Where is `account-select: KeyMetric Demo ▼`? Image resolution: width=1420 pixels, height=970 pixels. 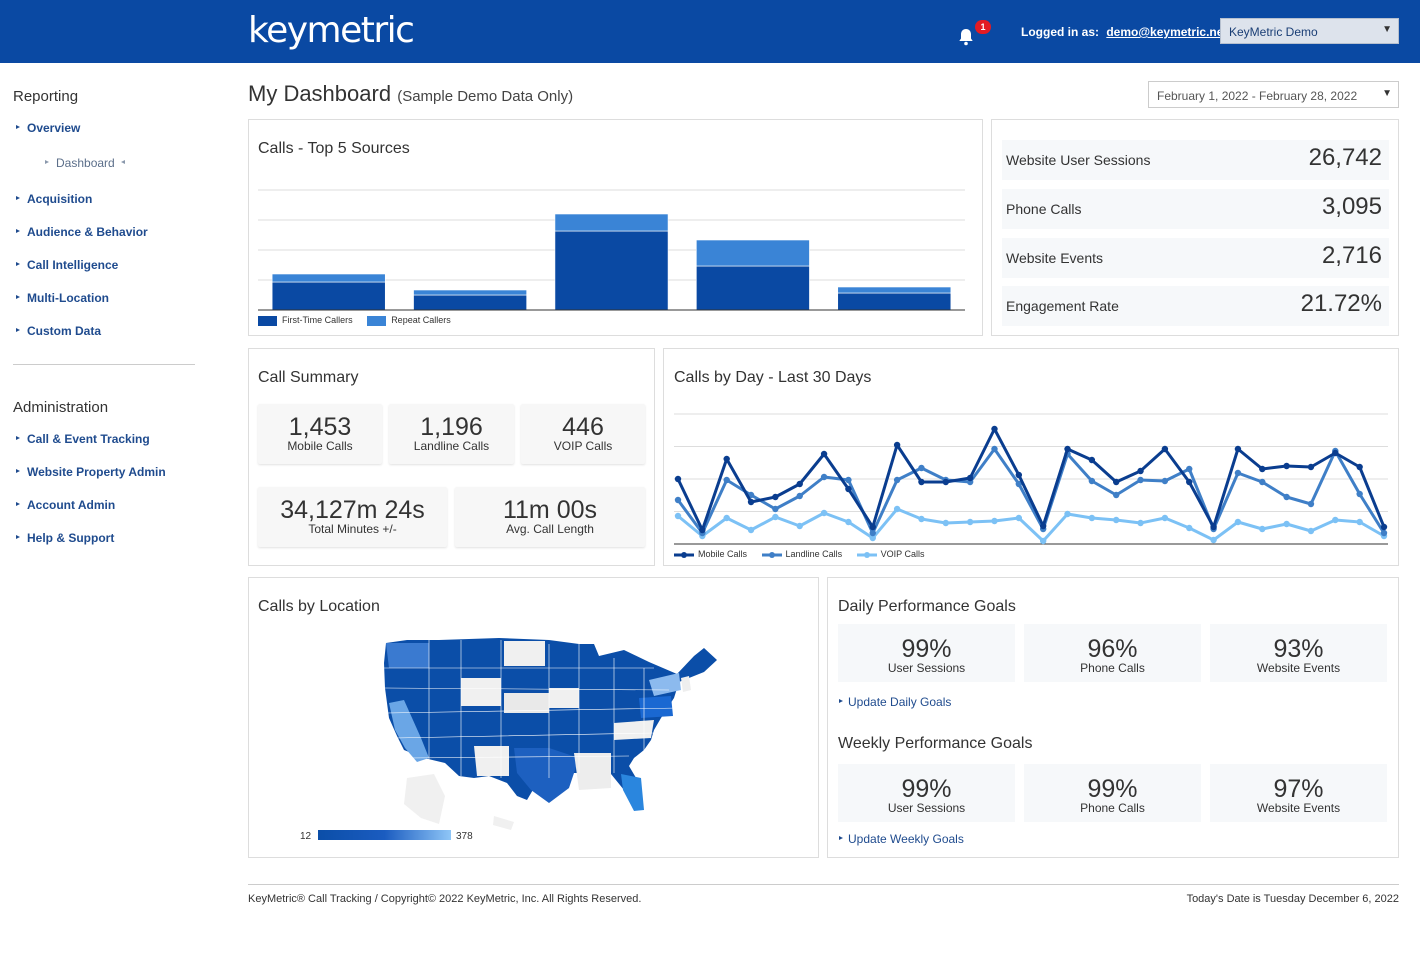 account-select: KeyMetric Demo ▼ is located at coordinates (1309, 31).